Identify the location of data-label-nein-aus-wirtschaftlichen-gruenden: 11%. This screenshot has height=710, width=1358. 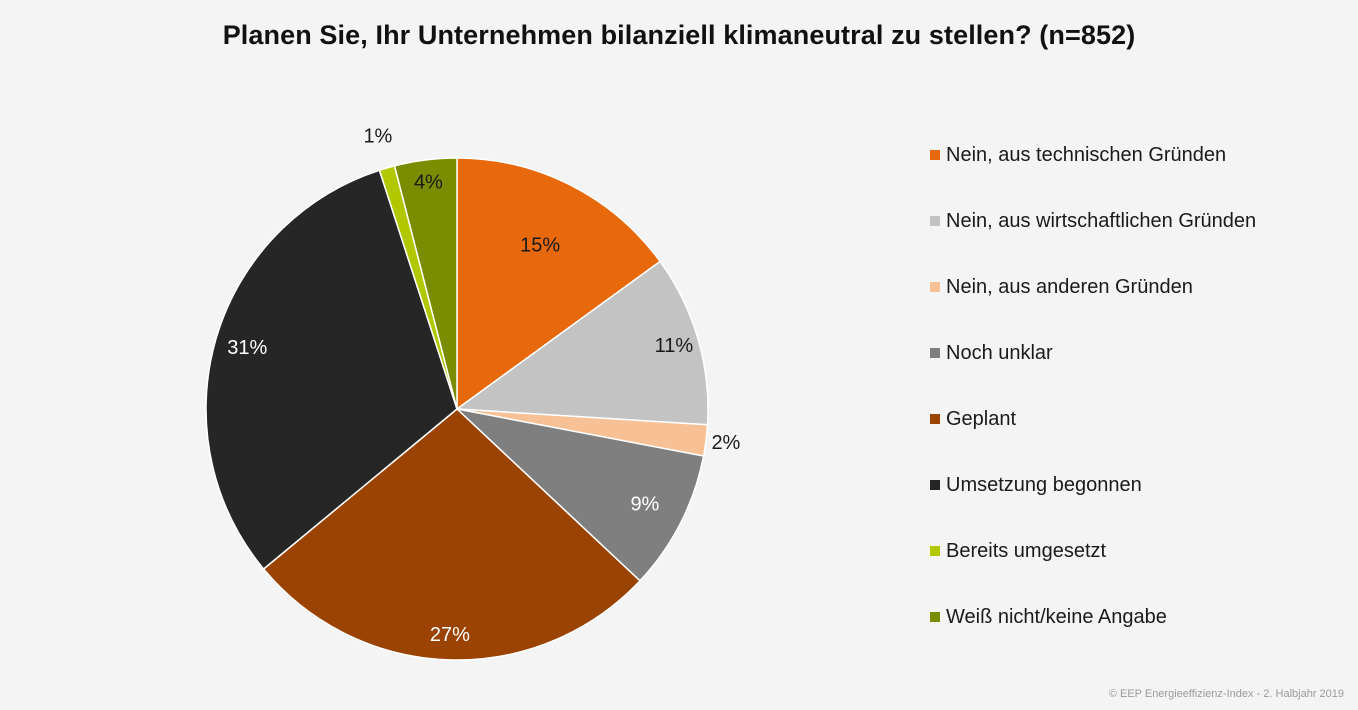
(674, 346).